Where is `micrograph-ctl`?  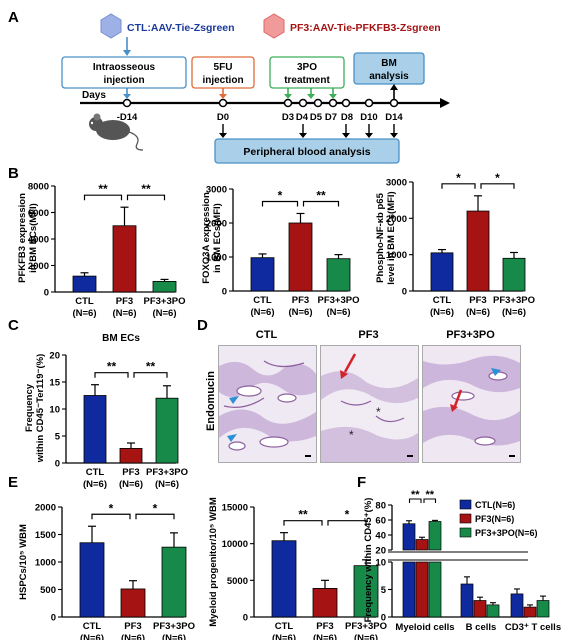 micrograph-ctl is located at coordinates (267, 404).